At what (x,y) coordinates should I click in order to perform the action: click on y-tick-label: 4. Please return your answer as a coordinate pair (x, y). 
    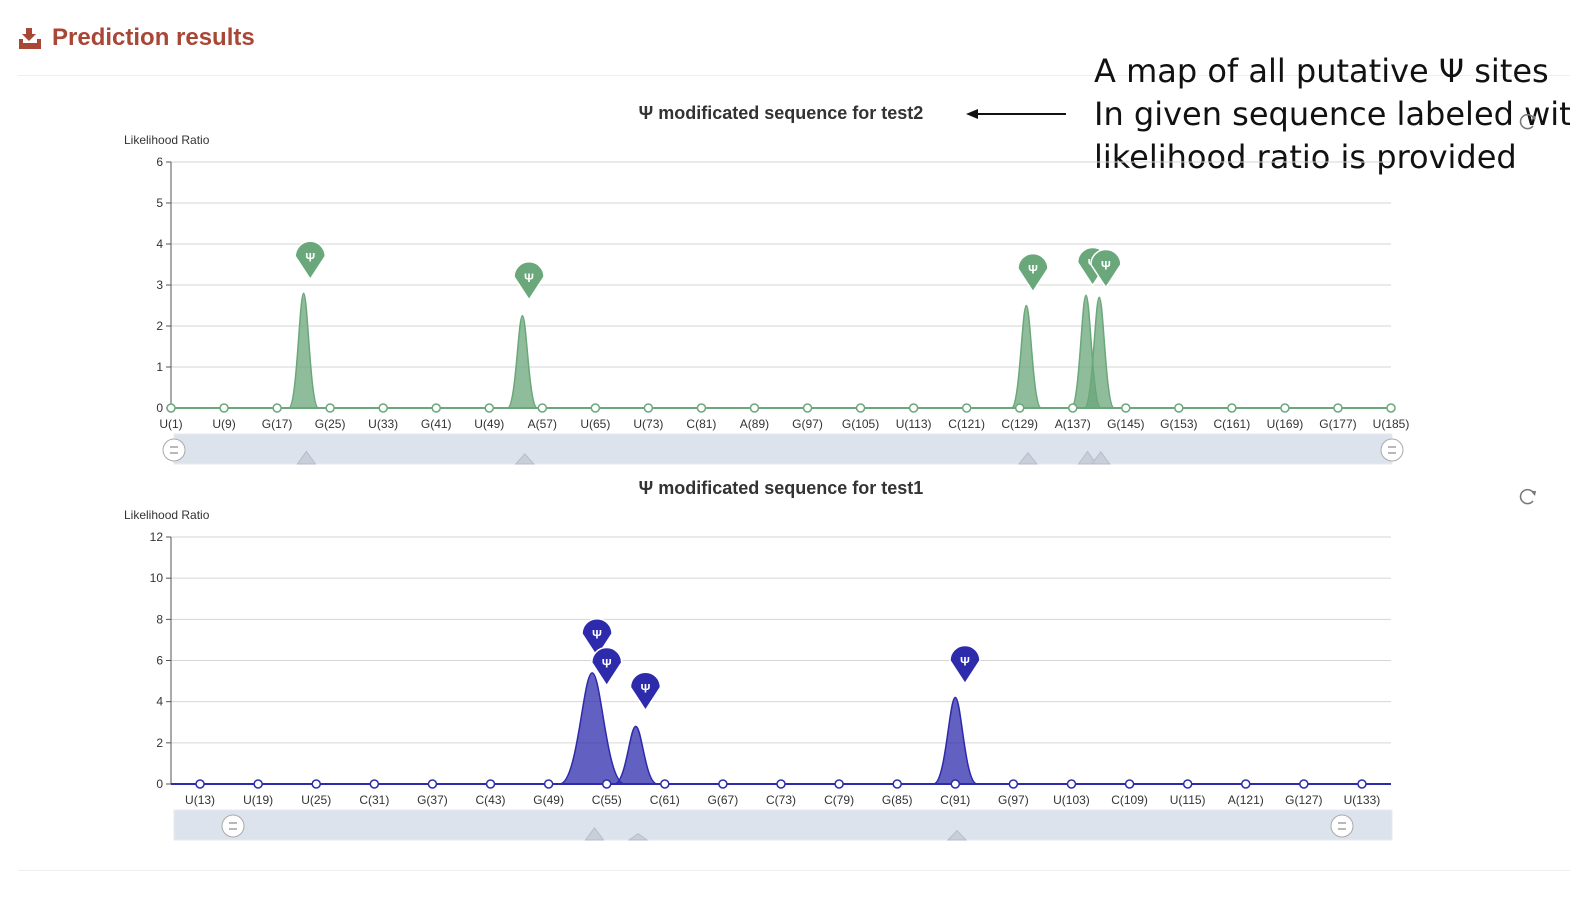
    Looking at the image, I should click on (159, 702).